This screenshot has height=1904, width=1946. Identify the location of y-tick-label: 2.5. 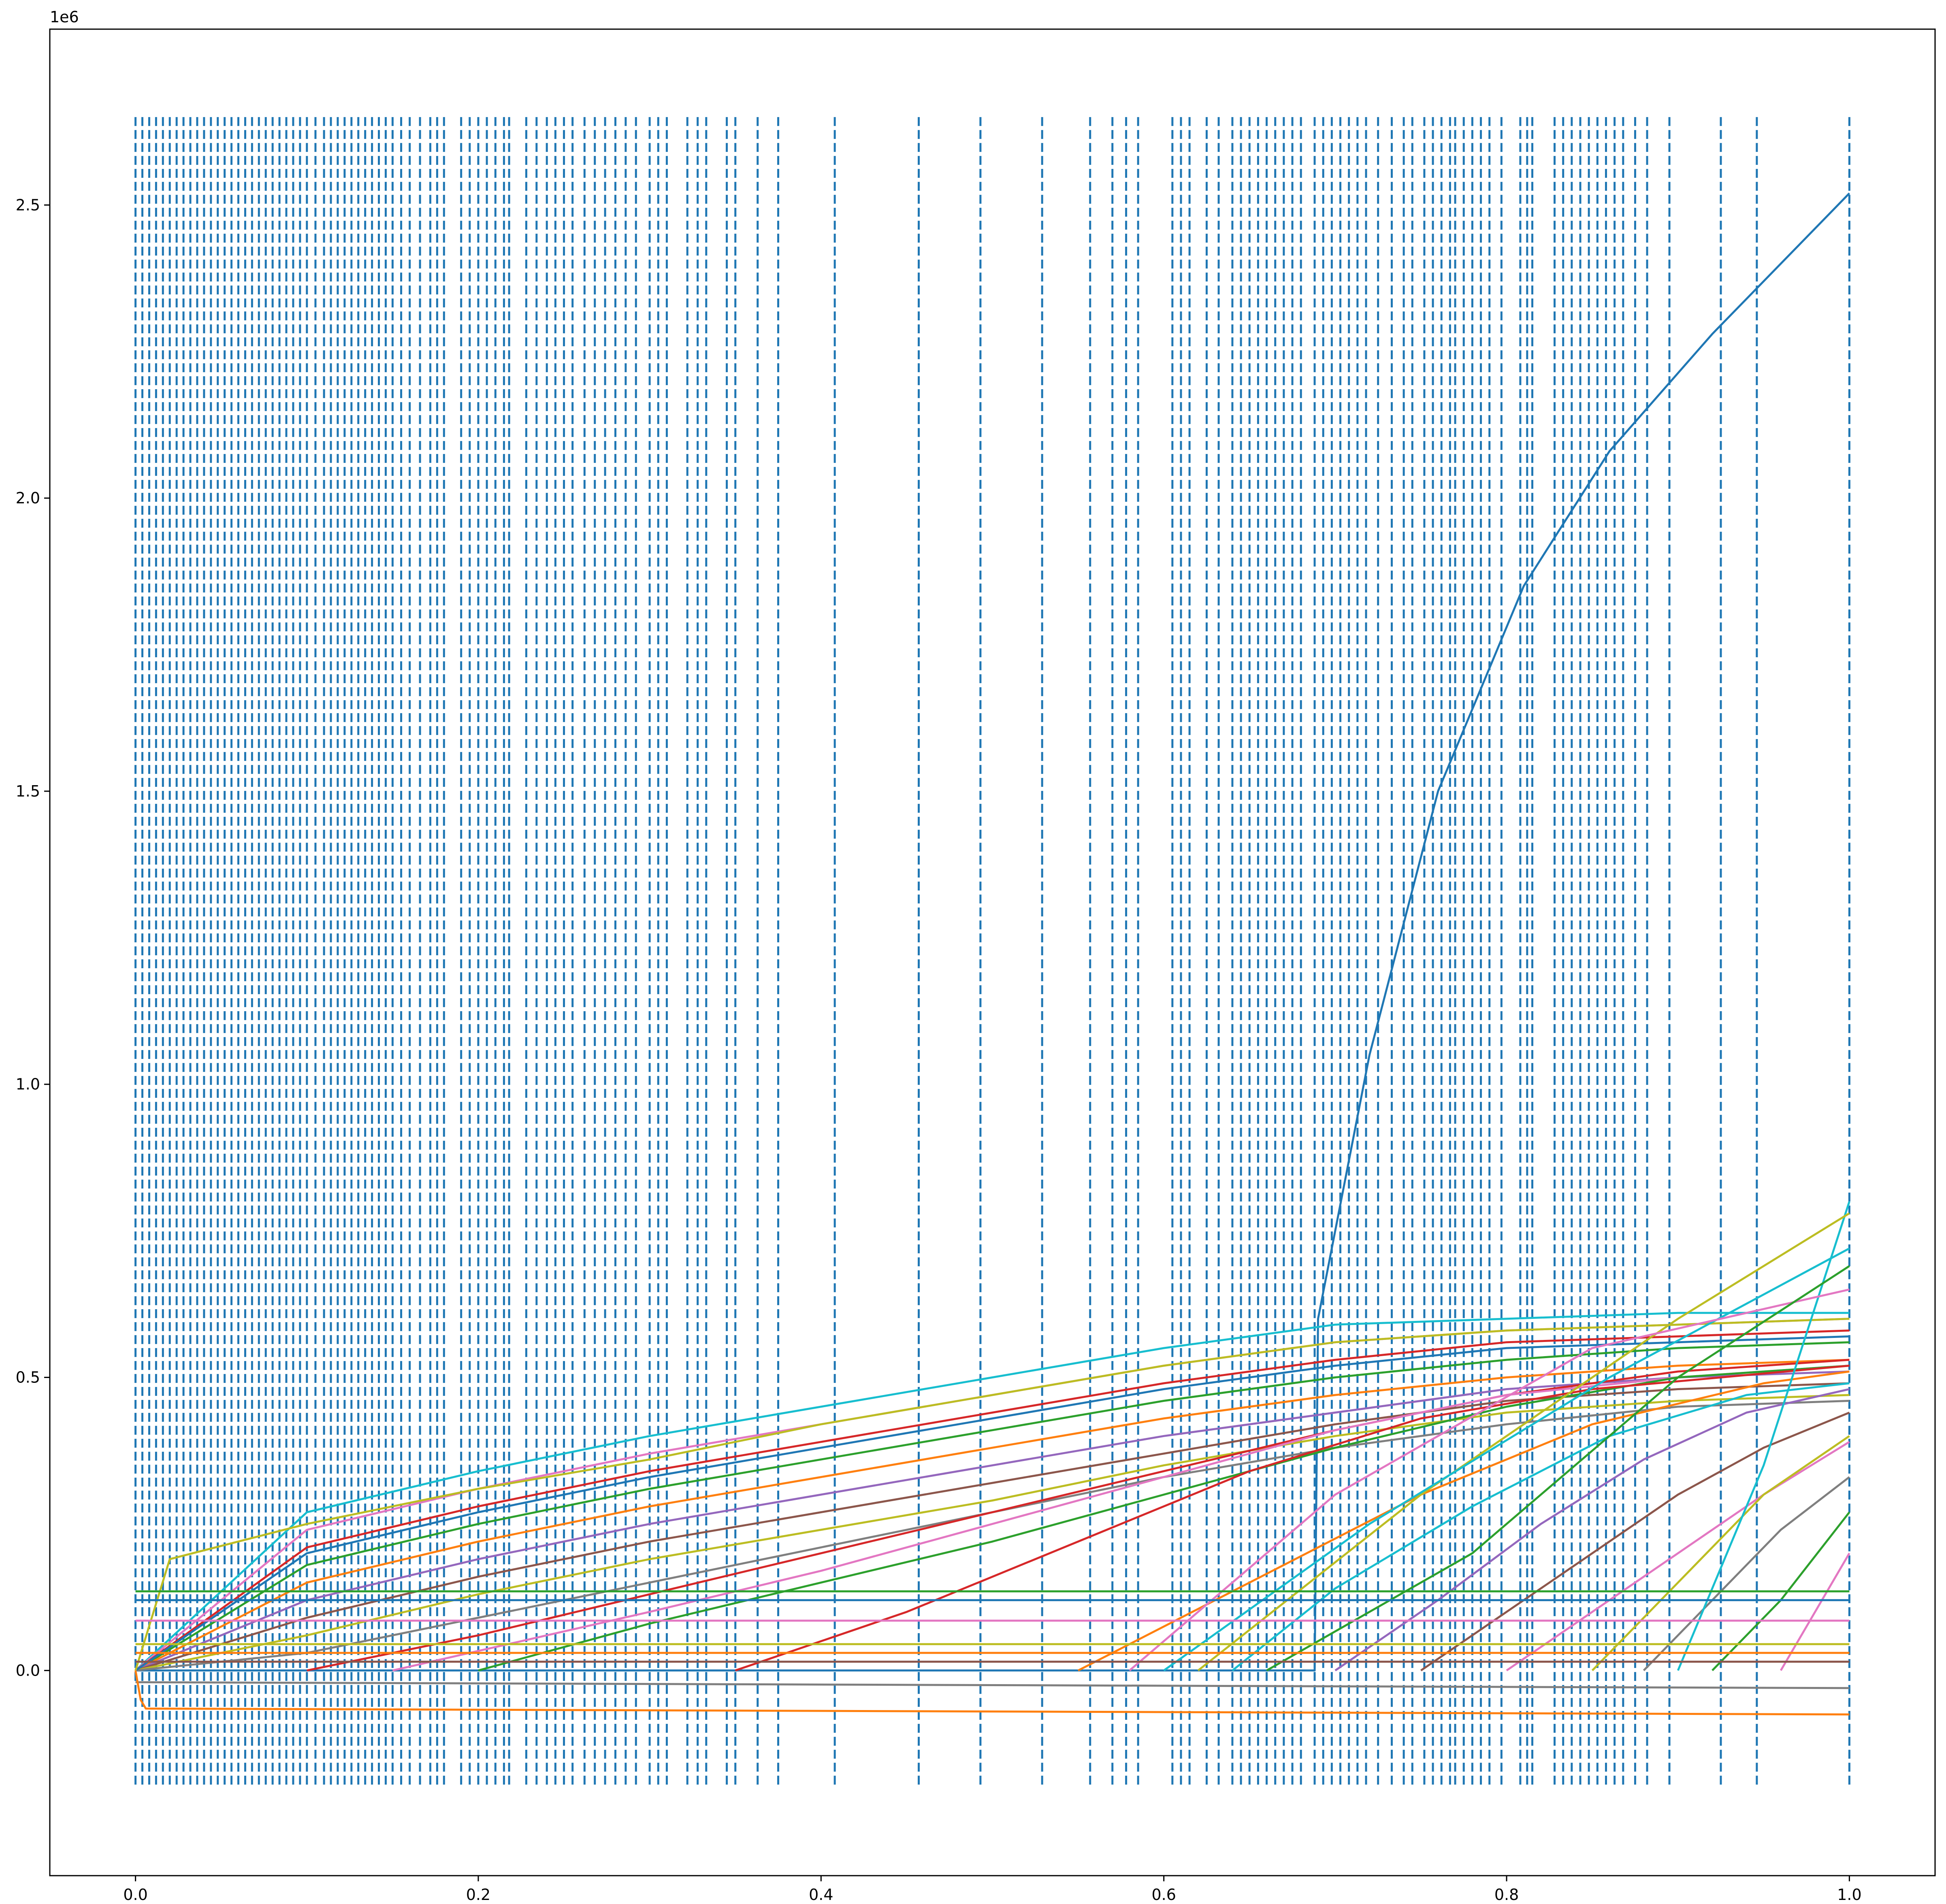
(28, 205).